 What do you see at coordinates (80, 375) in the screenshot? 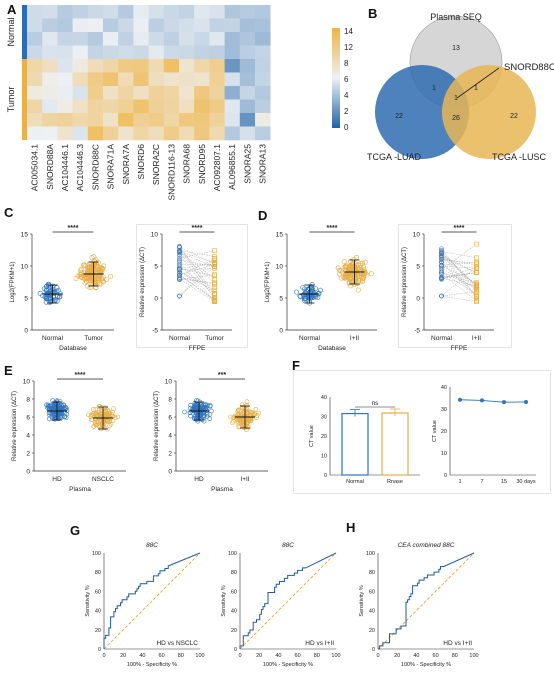
I see `significance-label: ****` at bounding box center [80, 375].